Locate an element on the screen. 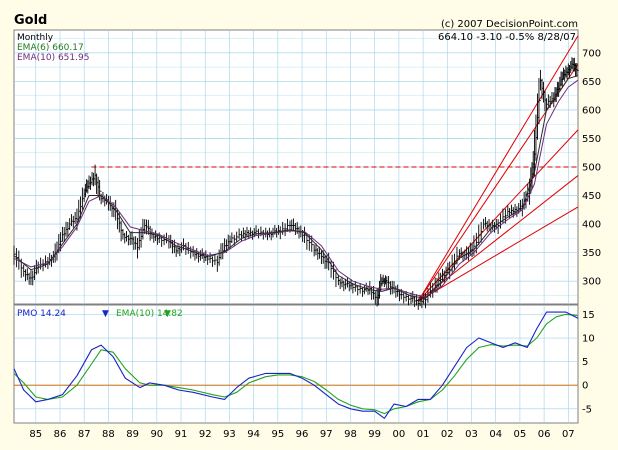  ema6-legend: EMA(6) 660.17 is located at coordinates (50, 48).